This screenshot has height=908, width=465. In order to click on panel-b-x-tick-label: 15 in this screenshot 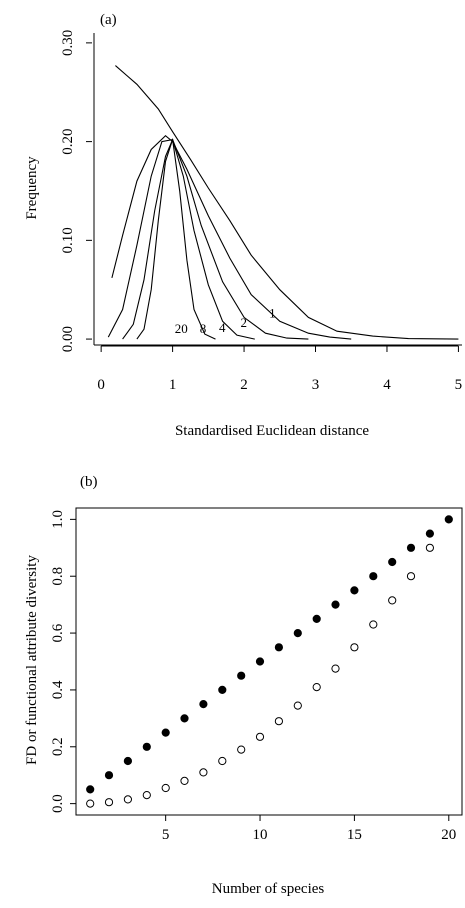, I will do `click(354, 835)`.